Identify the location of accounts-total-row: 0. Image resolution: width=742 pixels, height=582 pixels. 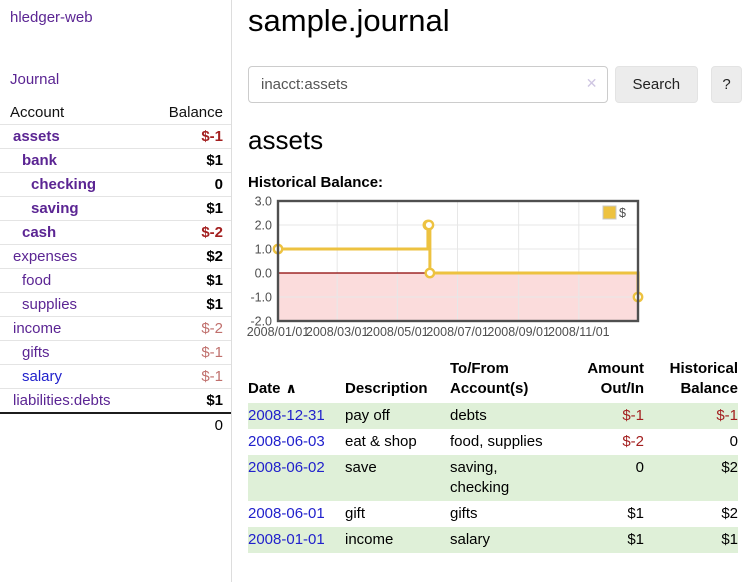
(115, 425).